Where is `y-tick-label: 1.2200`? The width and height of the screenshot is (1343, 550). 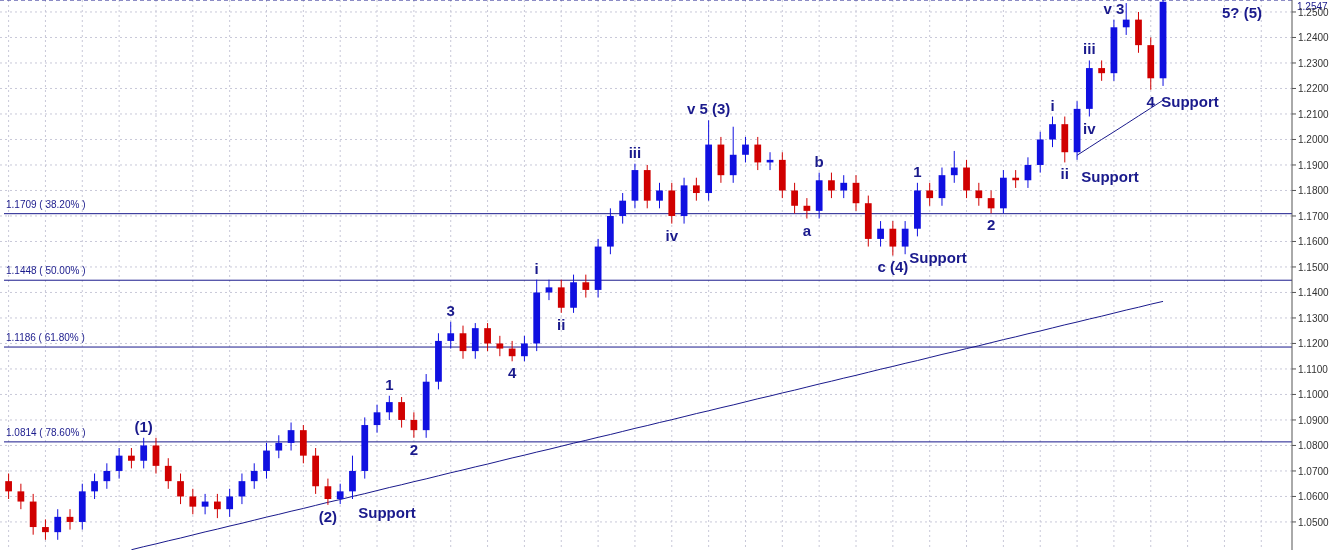
y-tick-label: 1.2200 is located at coordinates (1314, 89).